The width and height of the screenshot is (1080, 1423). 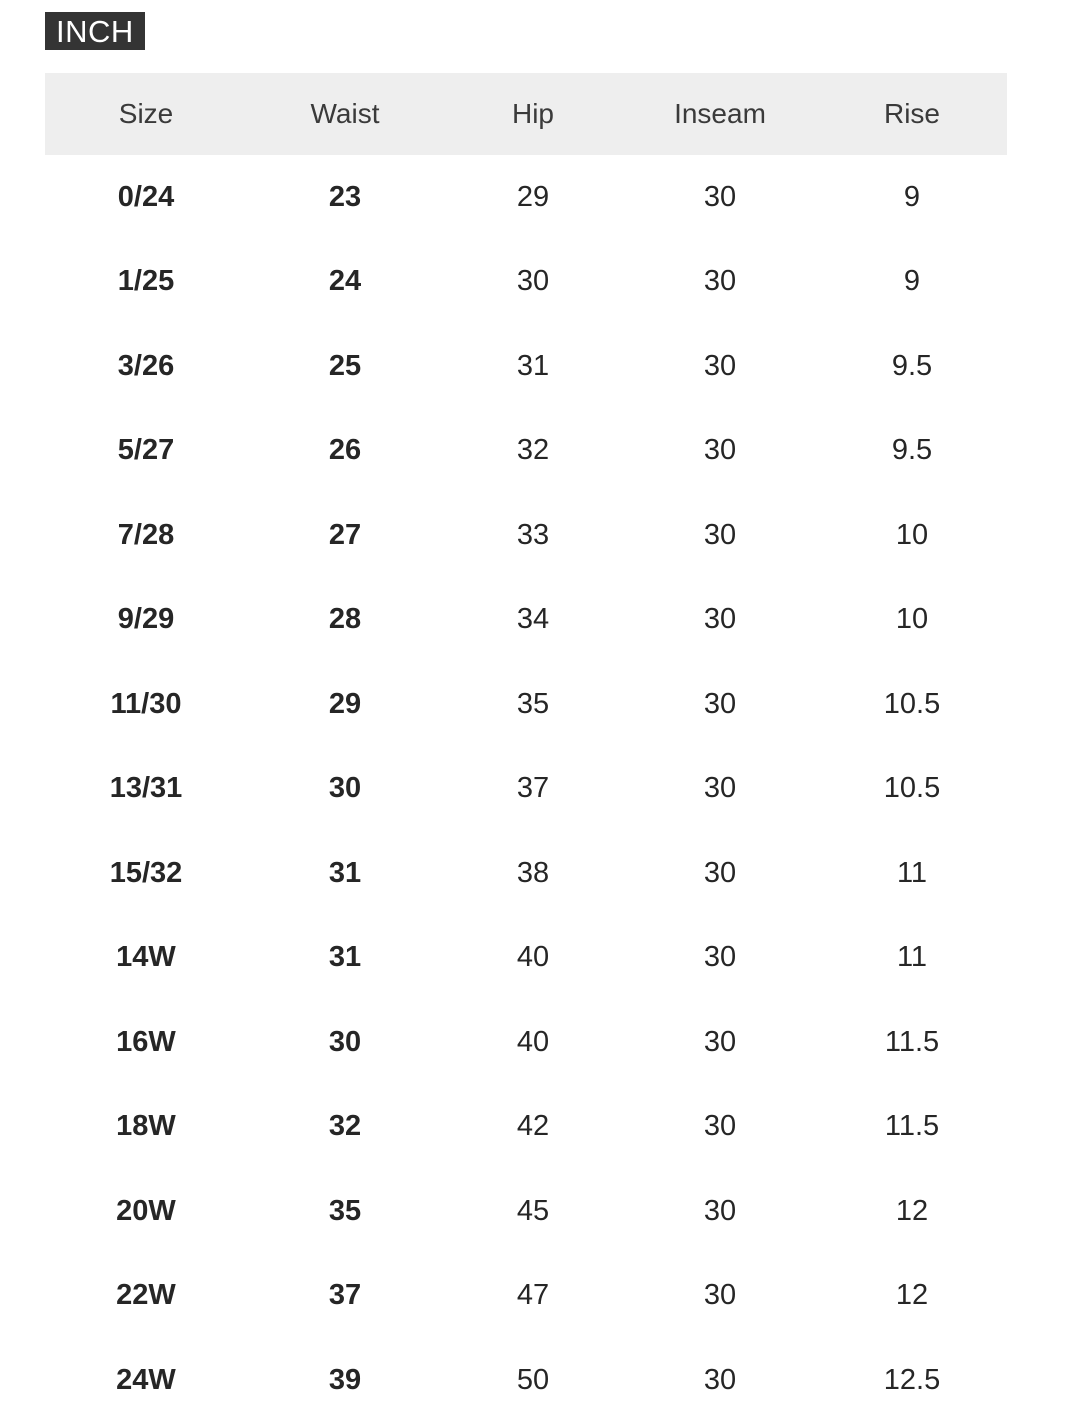 What do you see at coordinates (146, 1126) in the screenshot?
I see `cell-size: 18W` at bounding box center [146, 1126].